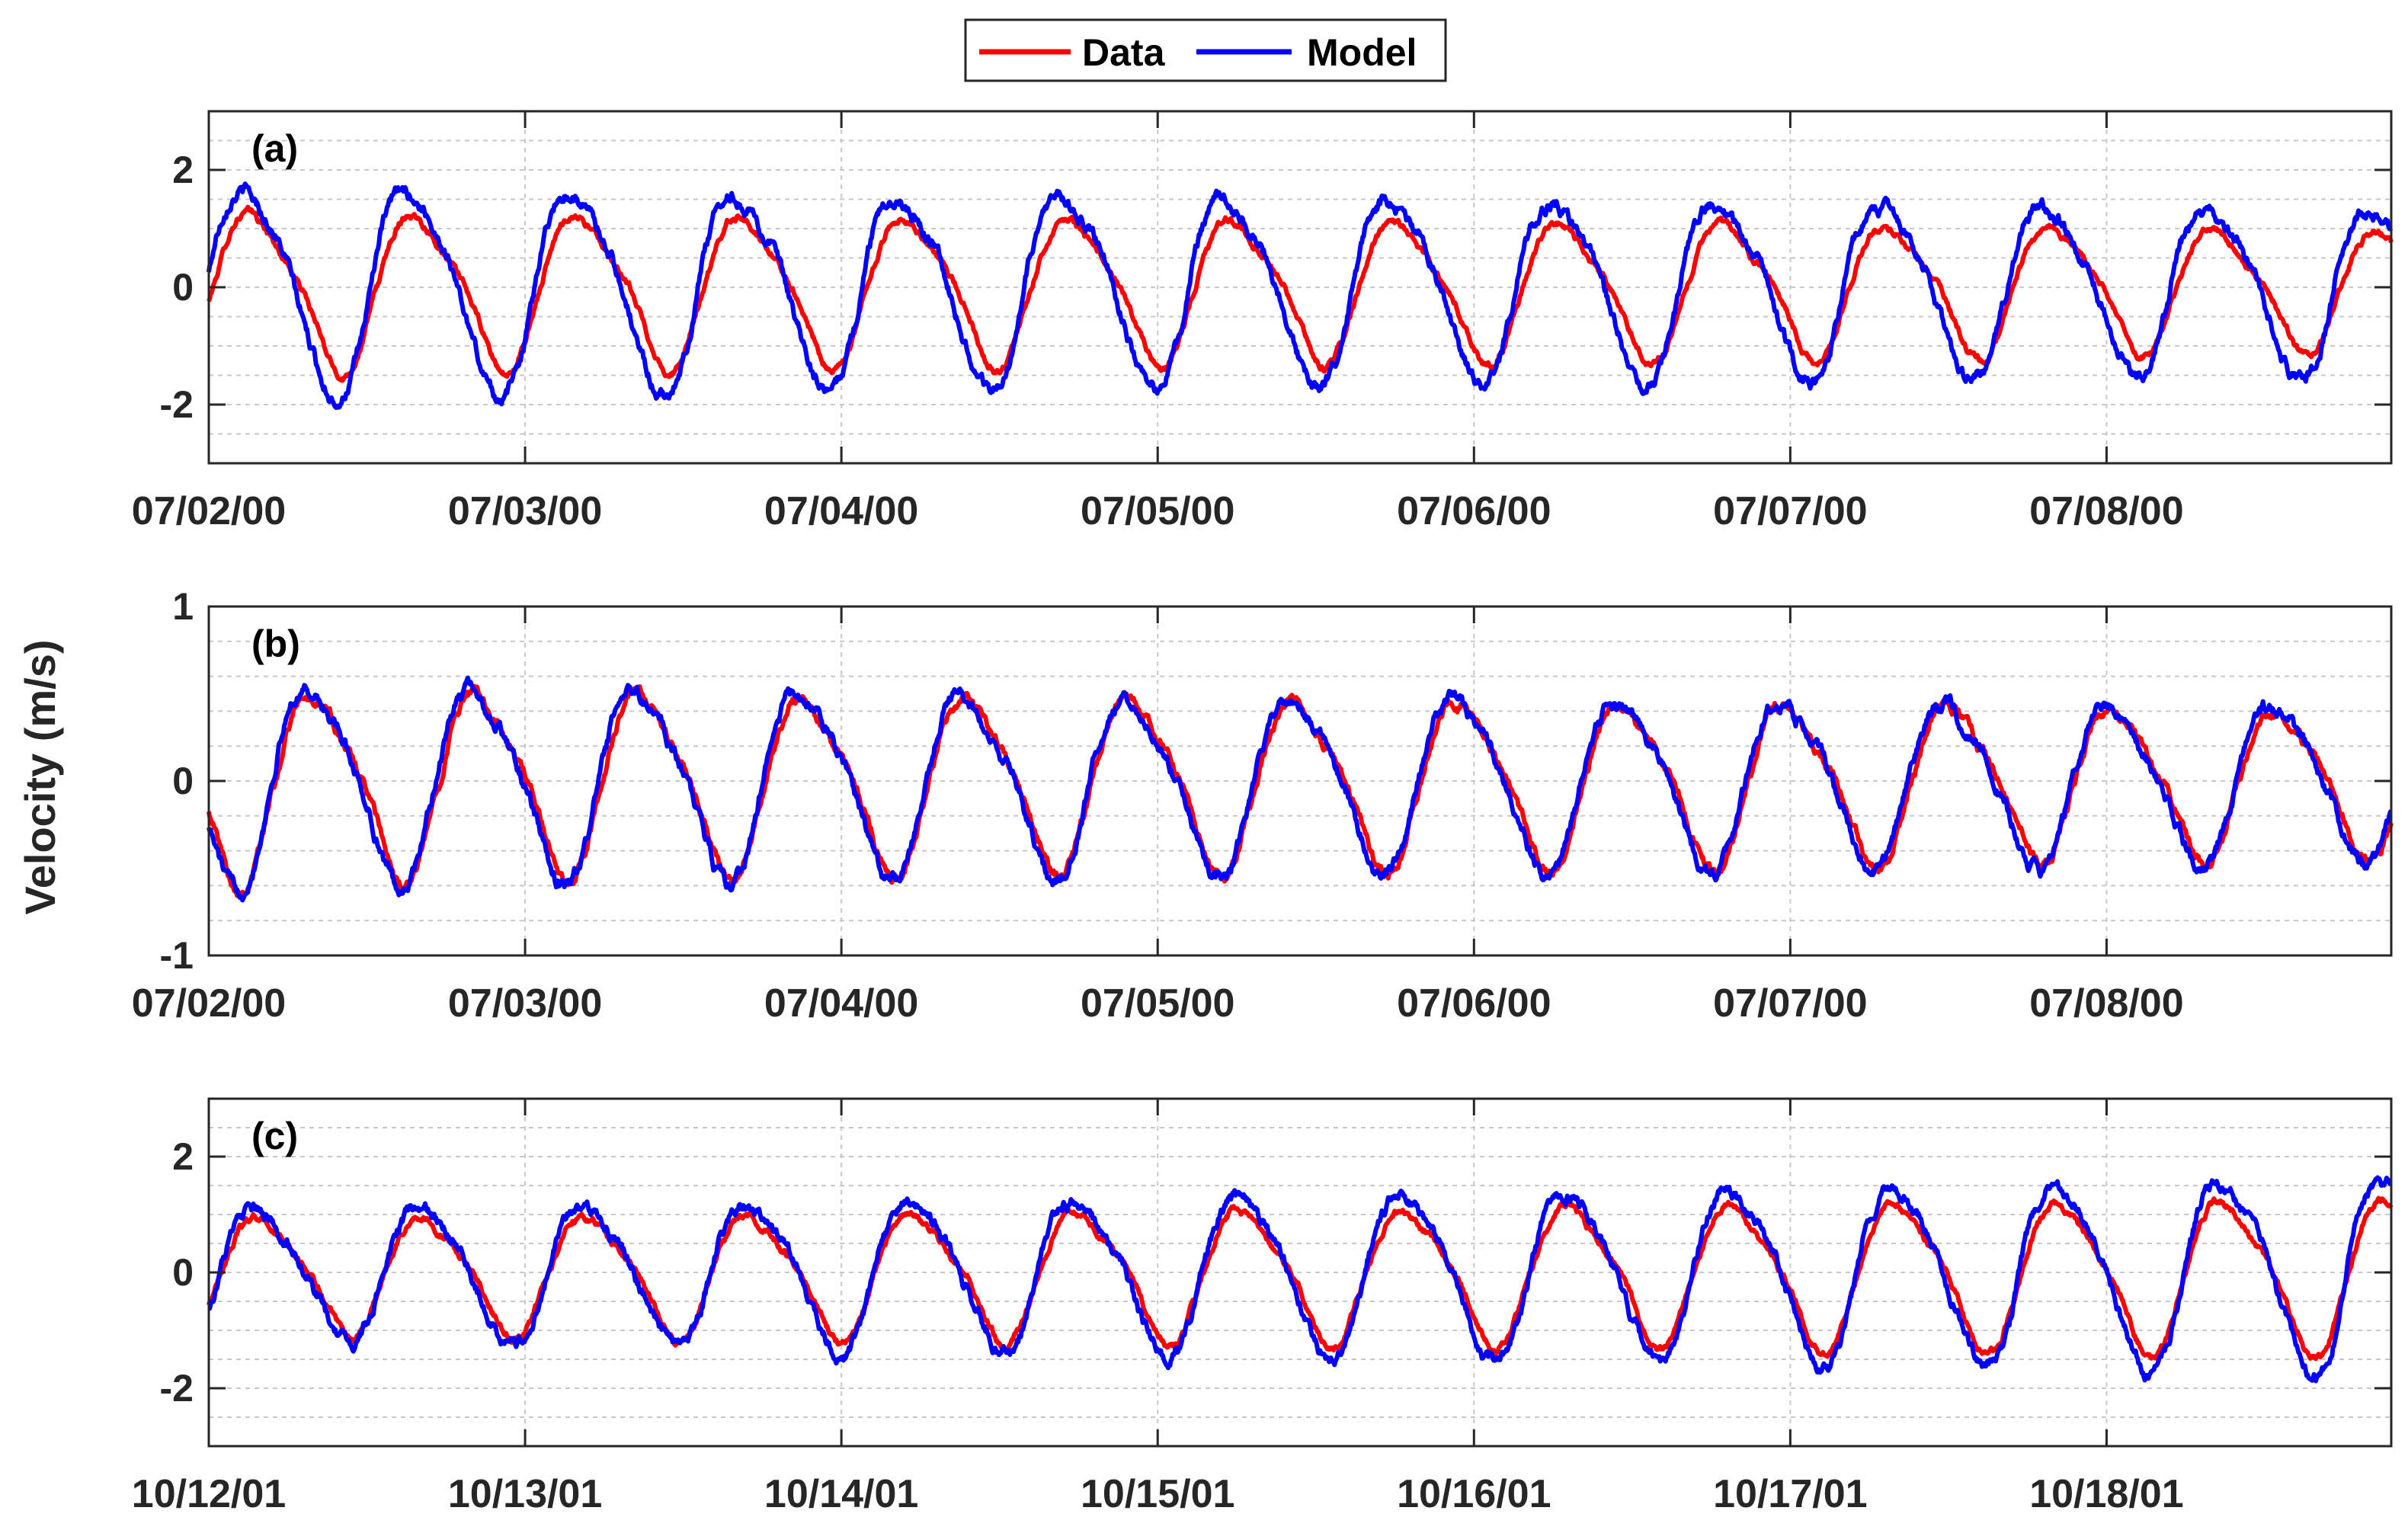 The width and height of the screenshot is (2408, 1533). I want to click on panel-label: (c), so click(274, 1136).